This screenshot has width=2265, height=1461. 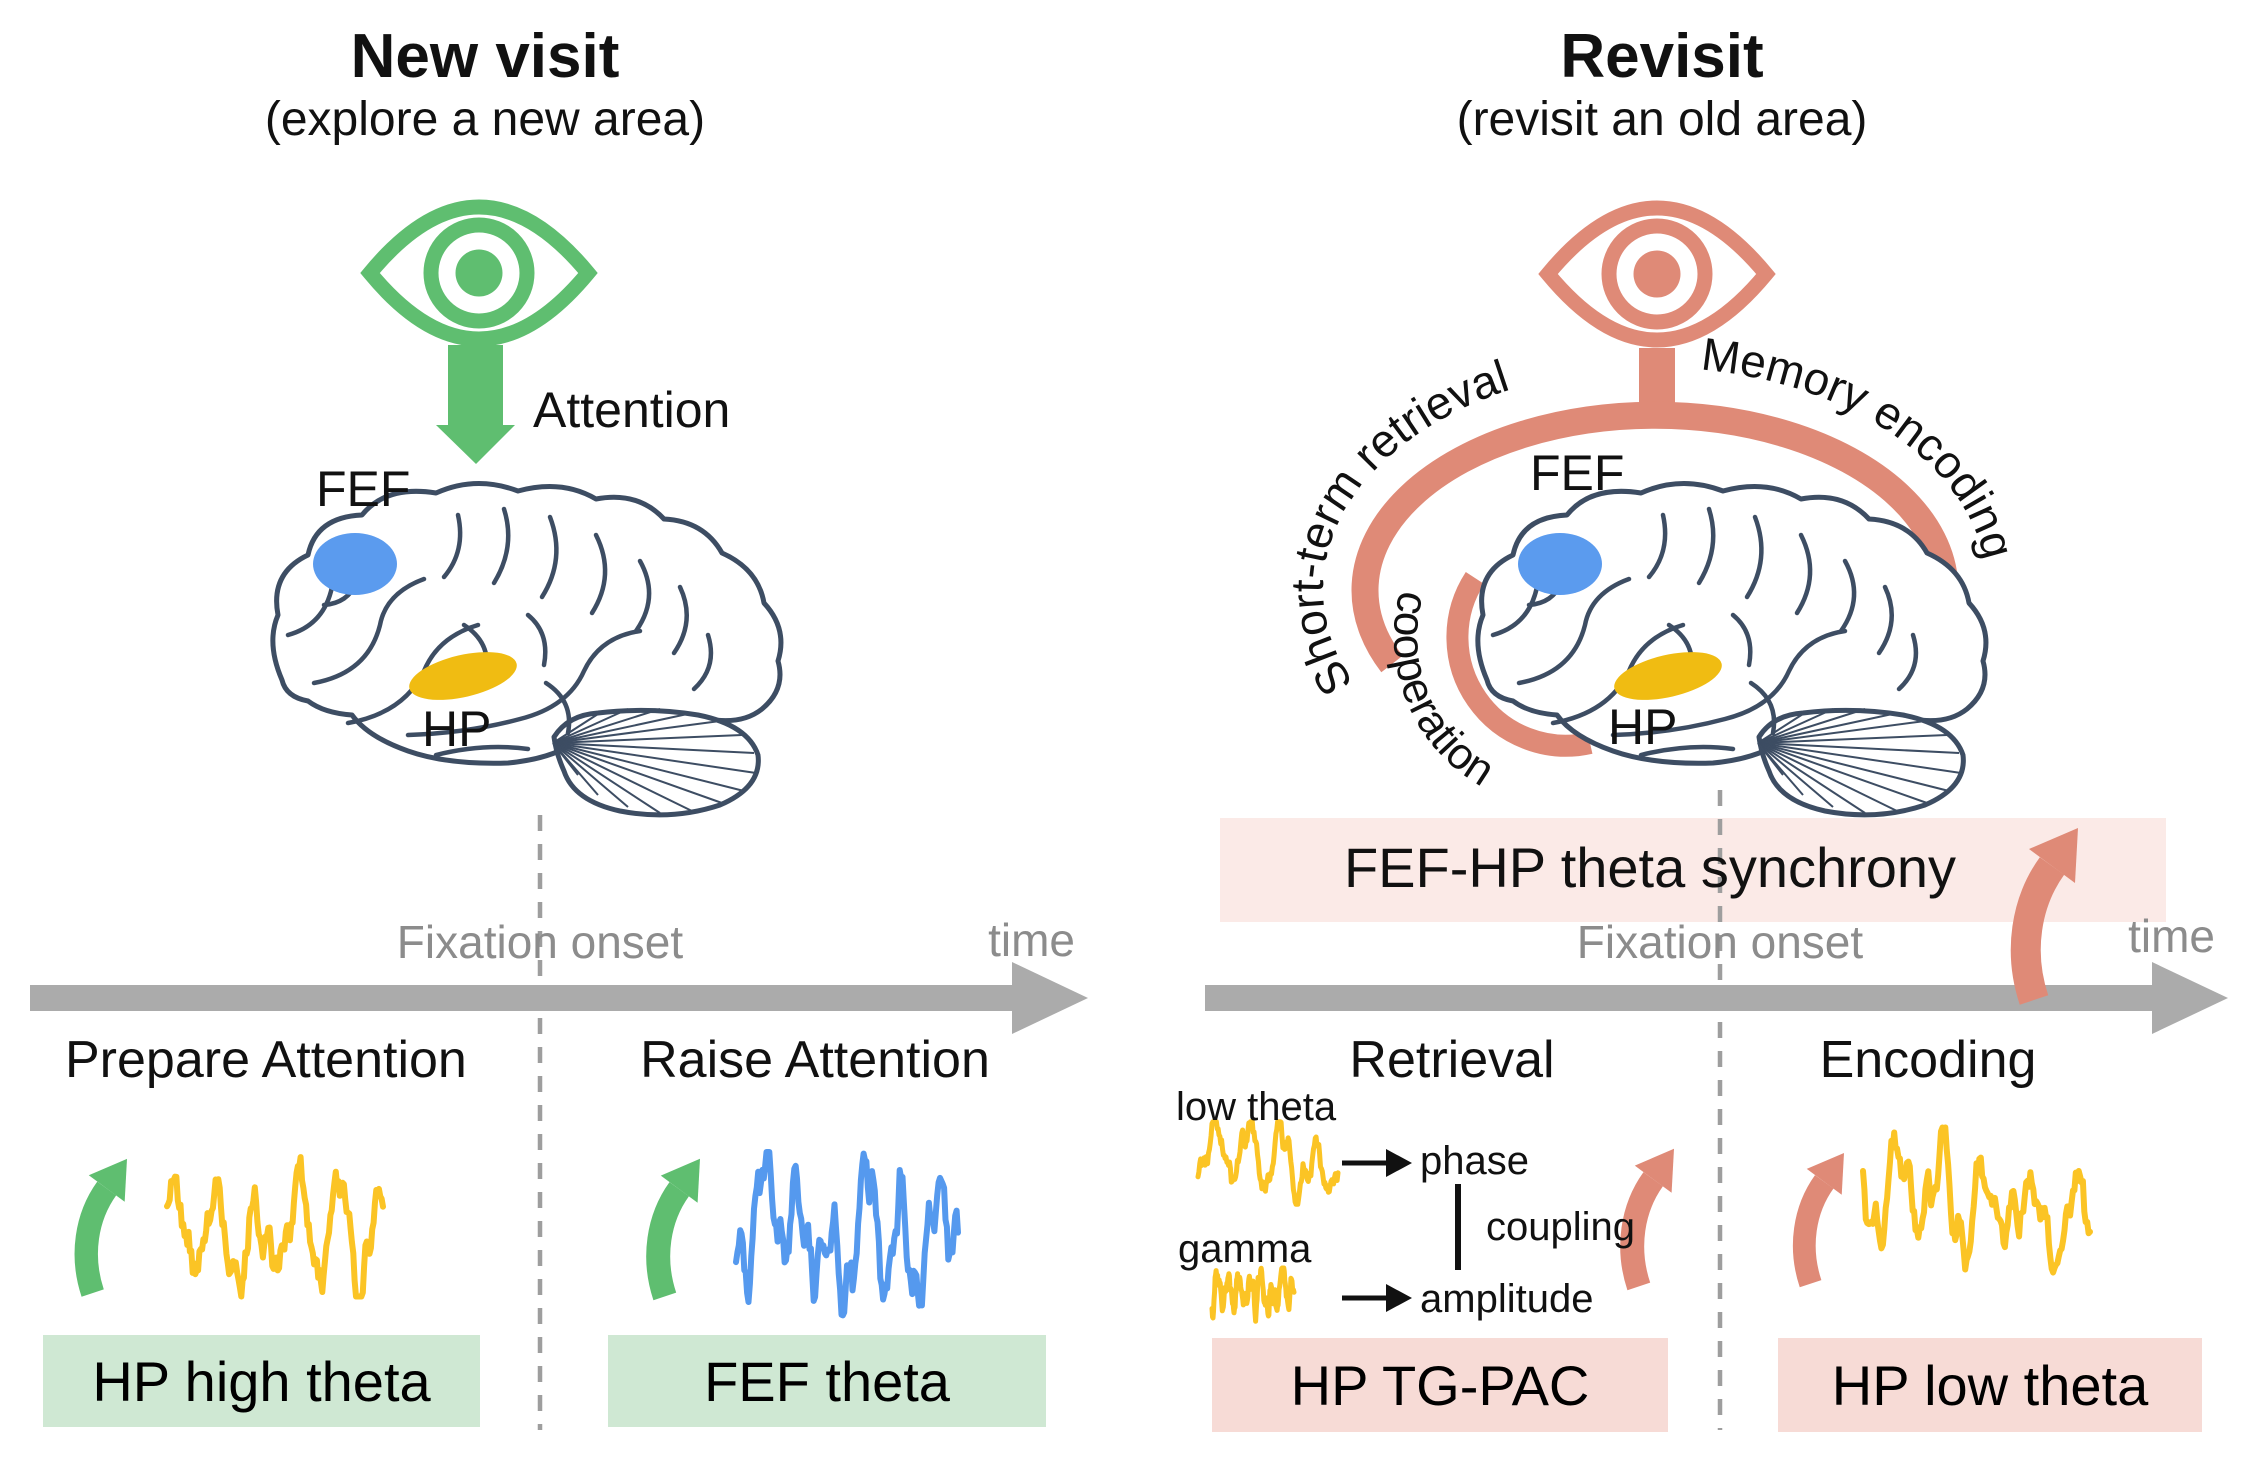 I want to click on amplitude-arrow-icon, so click(x=1377, y=1298).